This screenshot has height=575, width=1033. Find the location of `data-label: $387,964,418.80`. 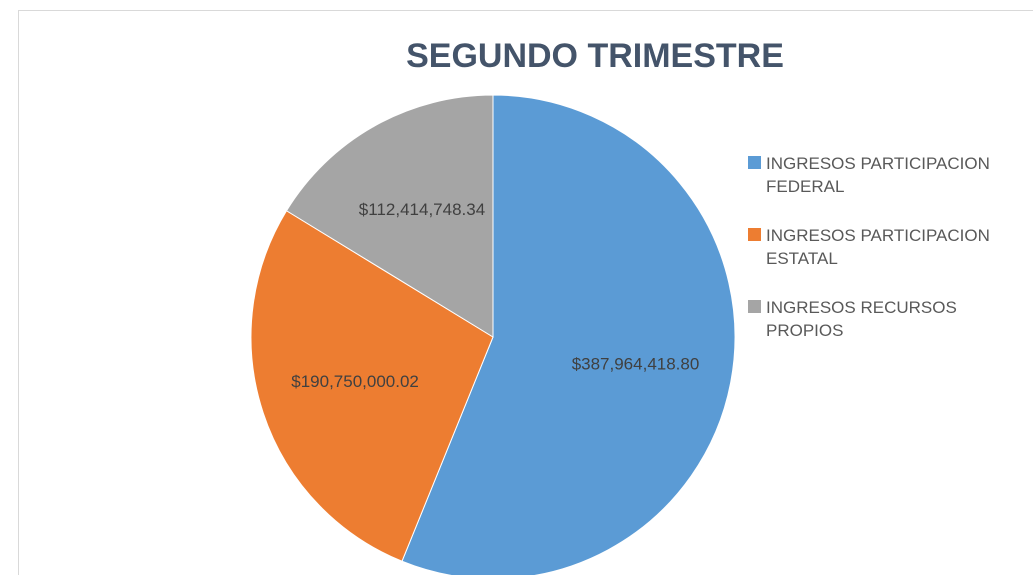

data-label: $387,964,418.80 is located at coordinates (636, 363).